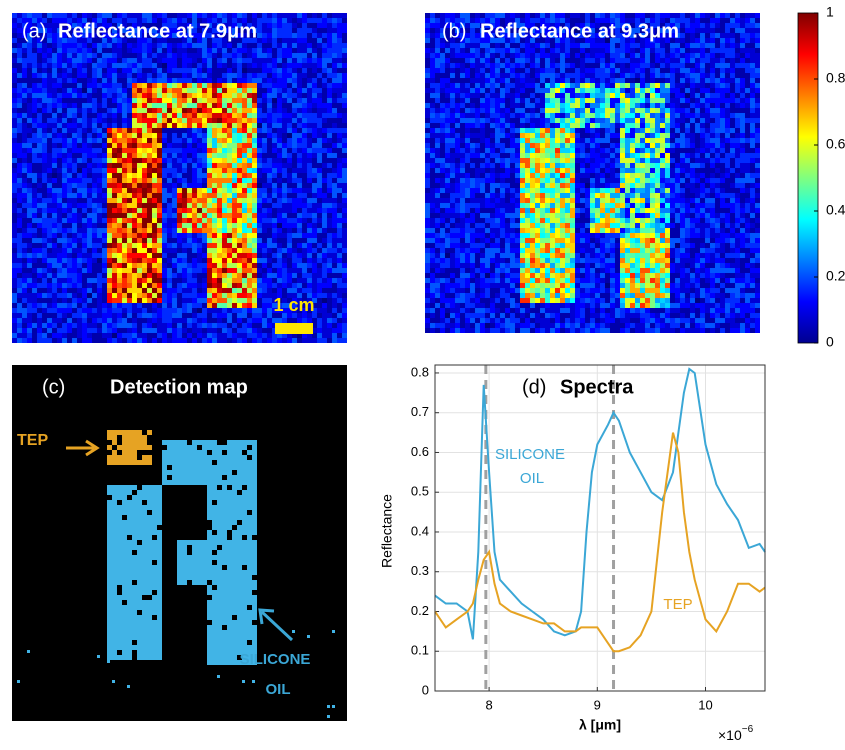  I want to click on panel-label: (b), so click(454, 31).